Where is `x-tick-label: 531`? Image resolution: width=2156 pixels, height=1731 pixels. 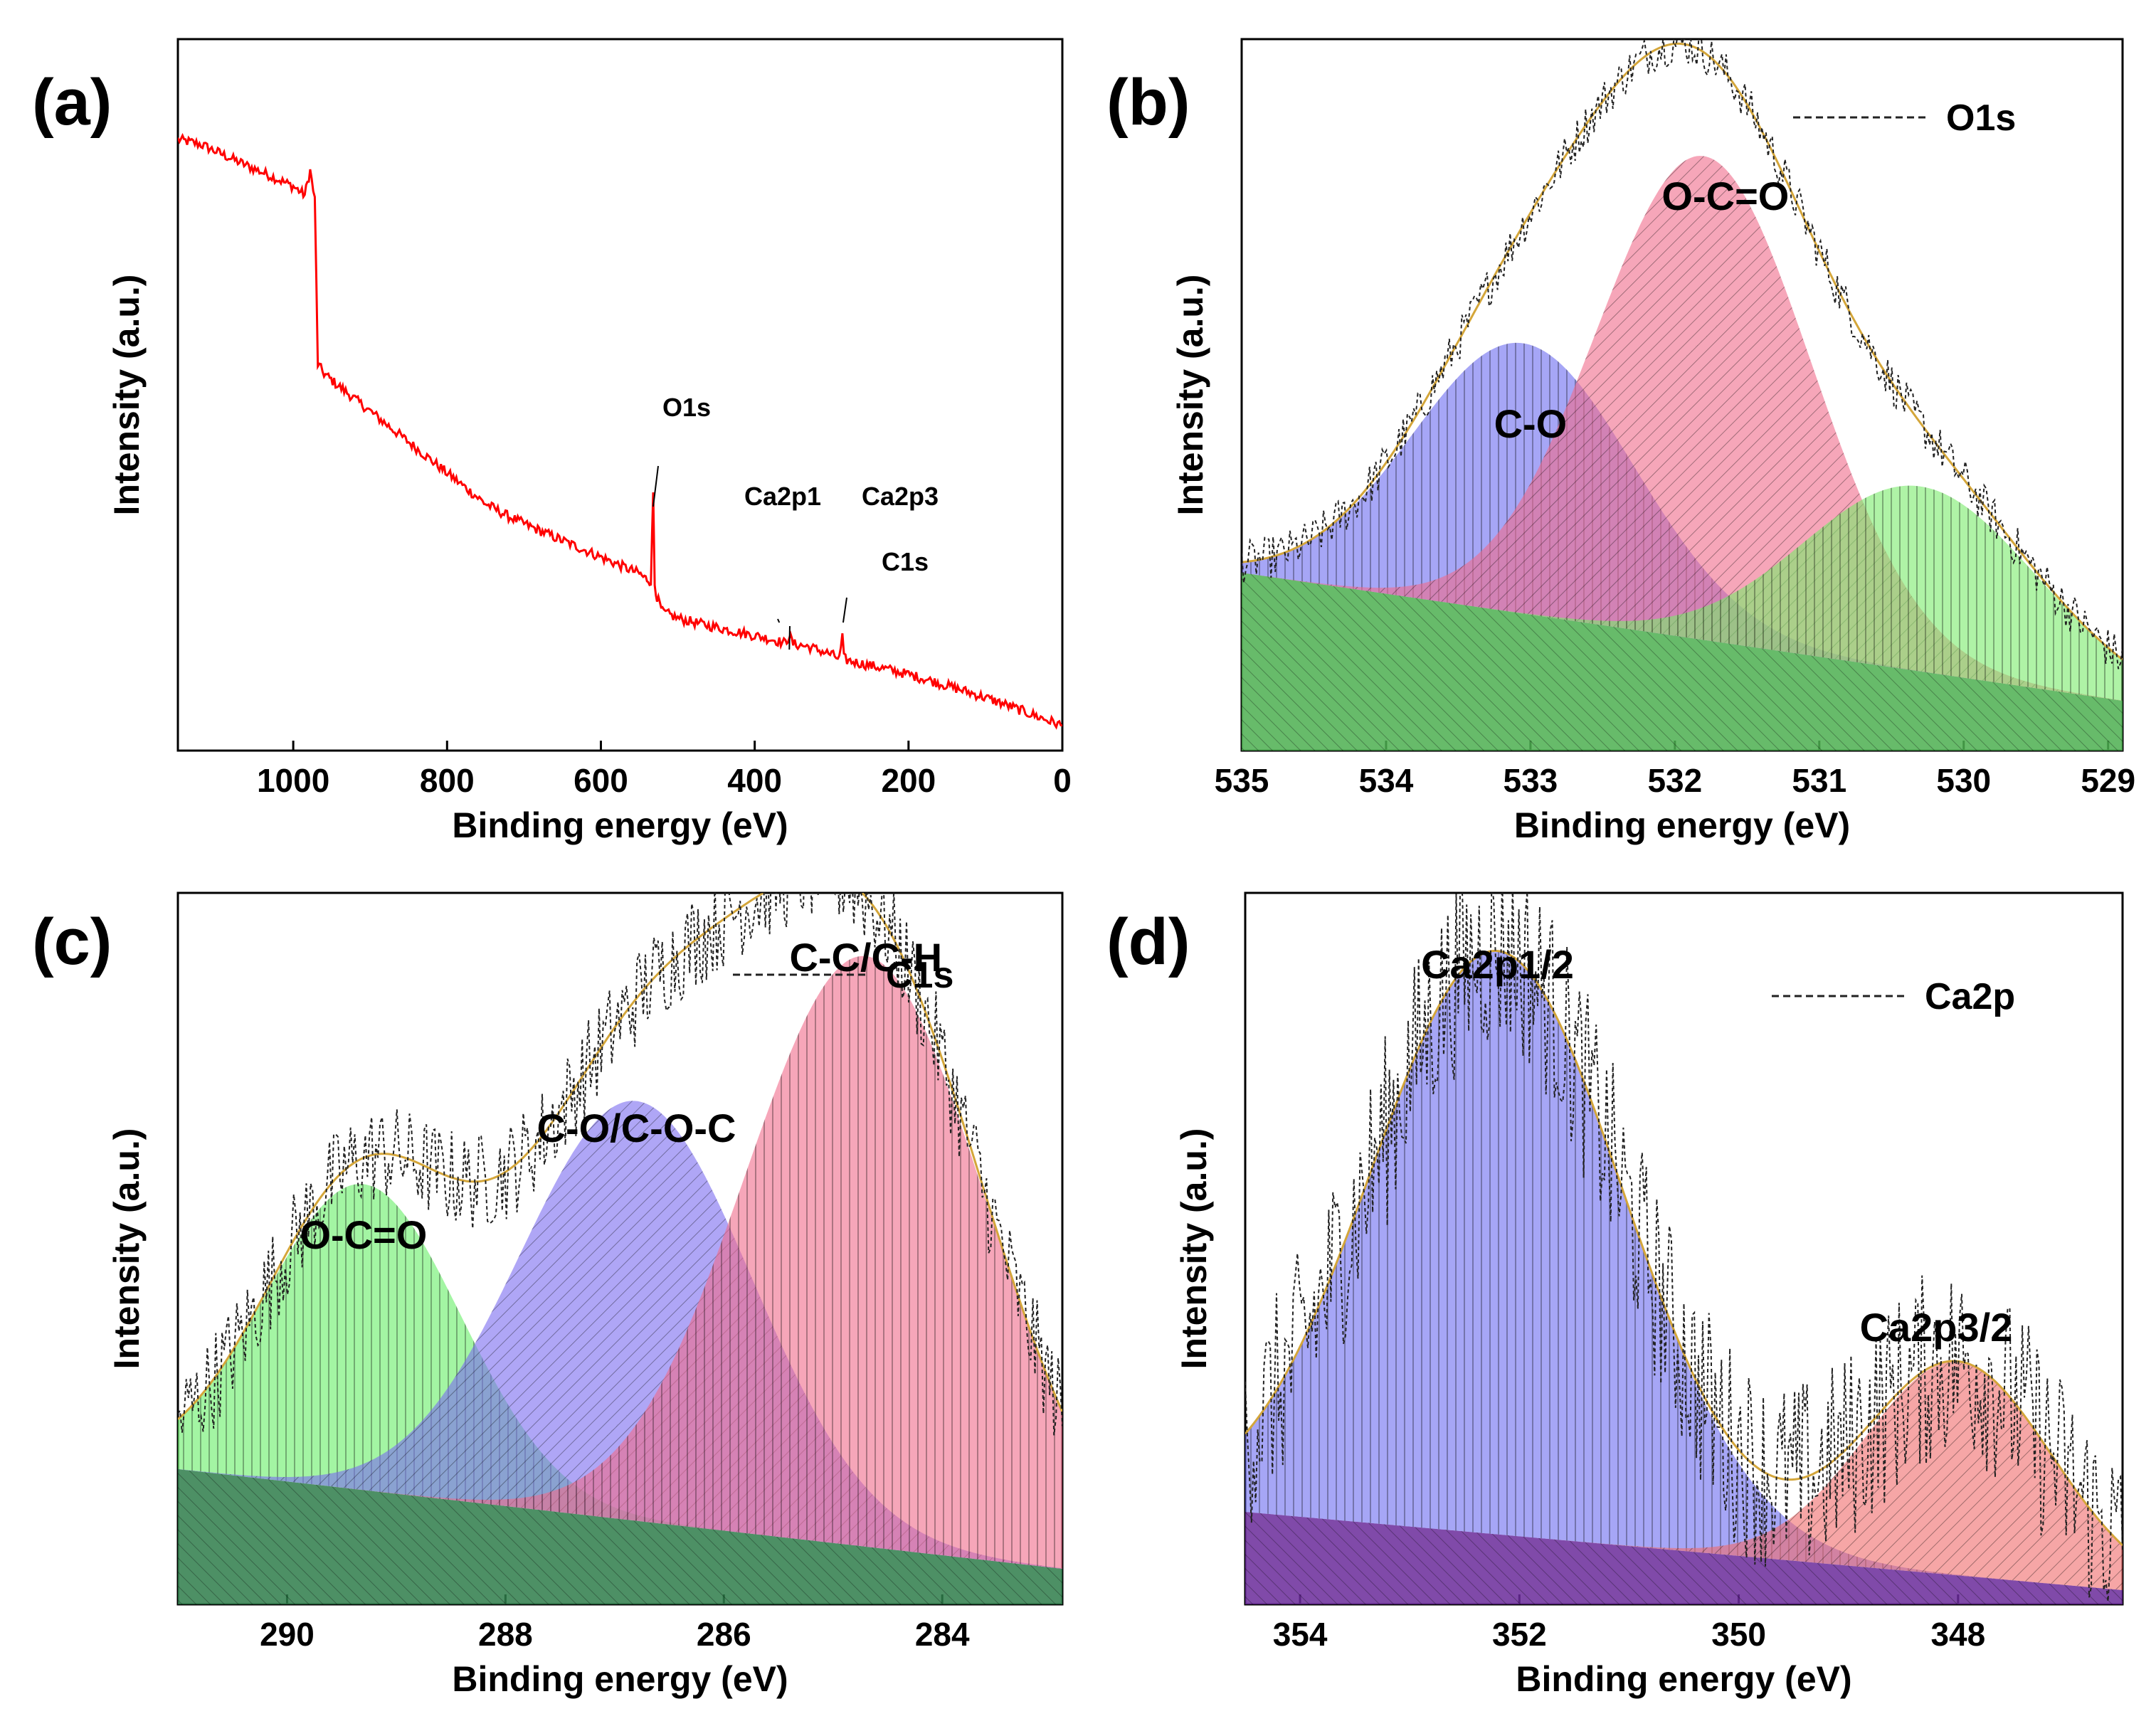 x-tick-label: 531 is located at coordinates (1819, 780).